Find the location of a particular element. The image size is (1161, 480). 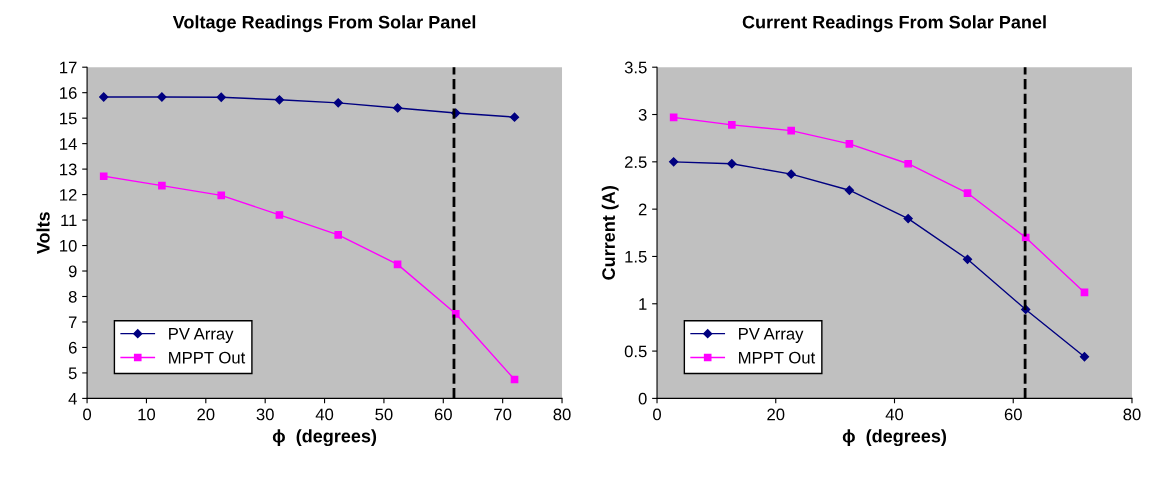

y-tick-label: 17 is located at coordinates (68, 67).